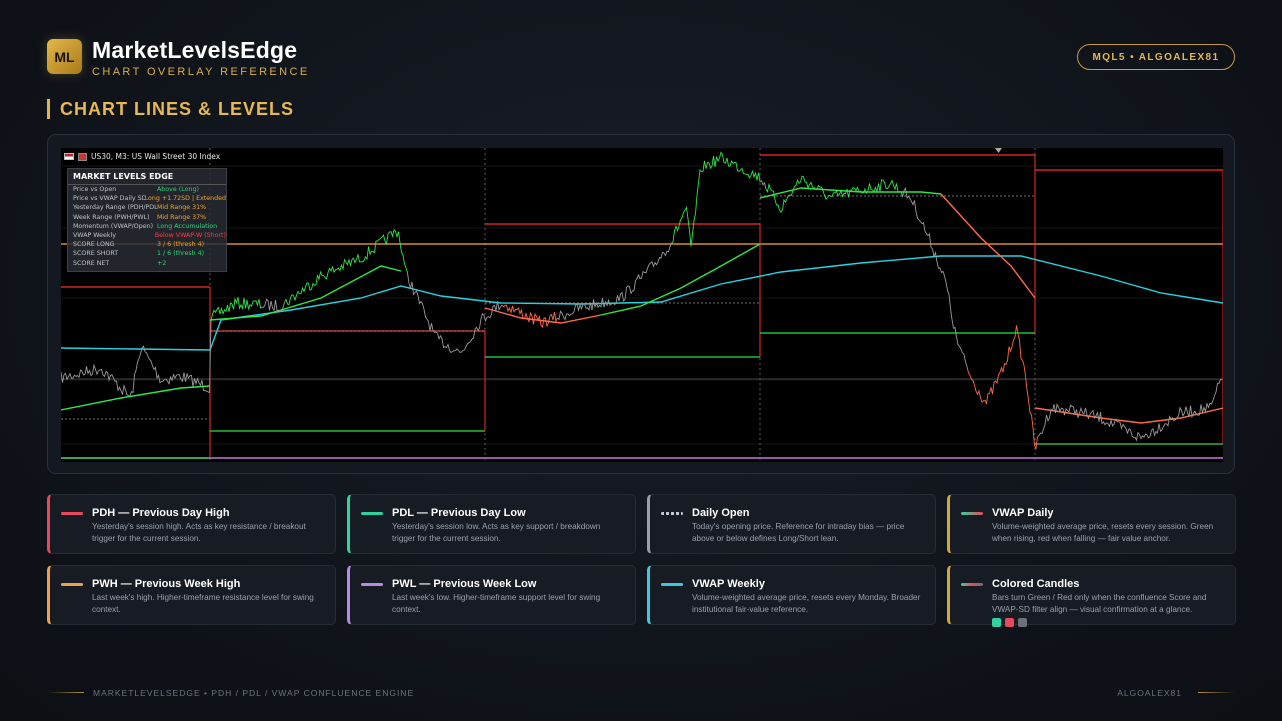 This screenshot has width=1282, height=721. What do you see at coordinates (672, 513) in the screenshot?
I see `dotted-line-icon` at bounding box center [672, 513].